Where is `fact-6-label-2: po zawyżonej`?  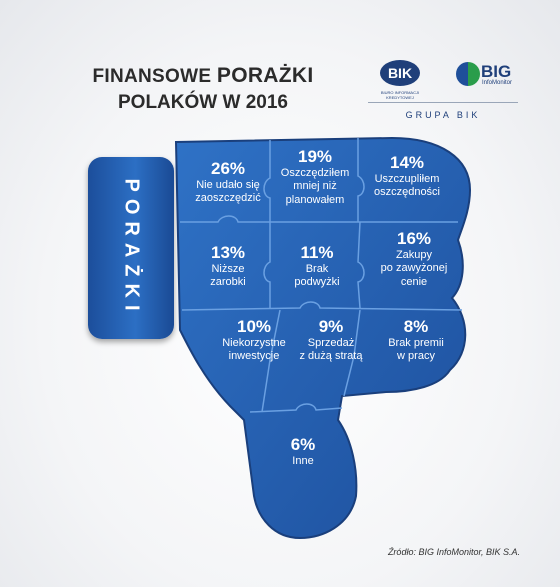
fact-6-label-2: po zawyżonej is located at coordinates (414, 268).